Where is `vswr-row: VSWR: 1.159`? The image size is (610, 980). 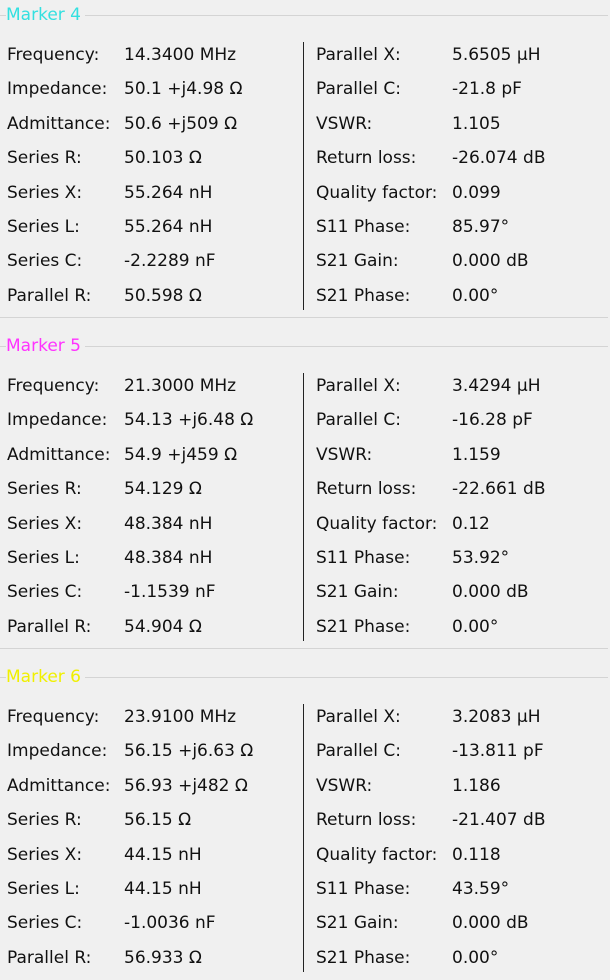
vswr-row: VSWR: 1.159 is located at coordinates (461, 455).